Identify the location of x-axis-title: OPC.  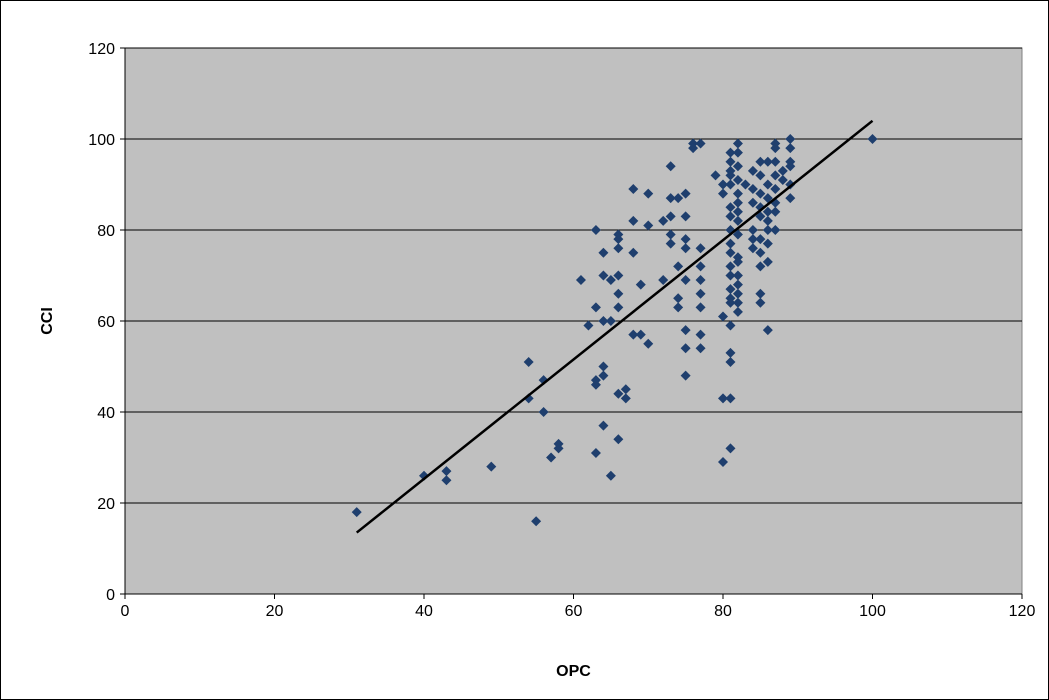
(573, 671).